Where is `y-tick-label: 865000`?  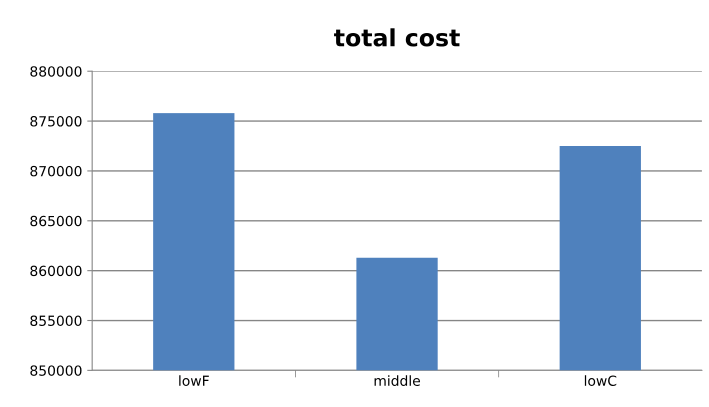 y-tick-label: 865000 is located at coordinates (56, 221).